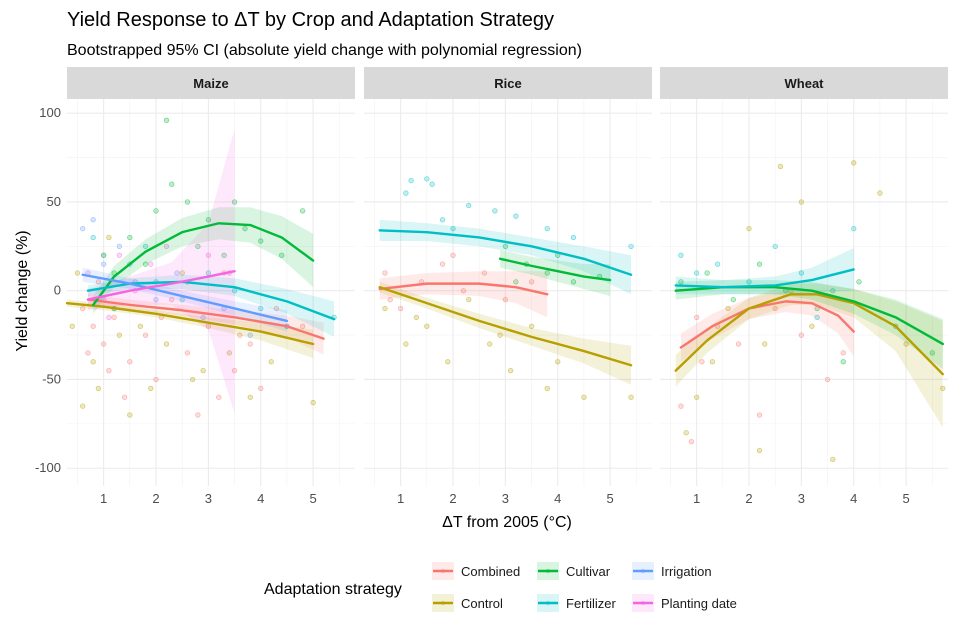  What do you see at coordinates (764, 278) in the screenshot?
I see `trend-line-fertilizer` at bounding box center [764, 278].